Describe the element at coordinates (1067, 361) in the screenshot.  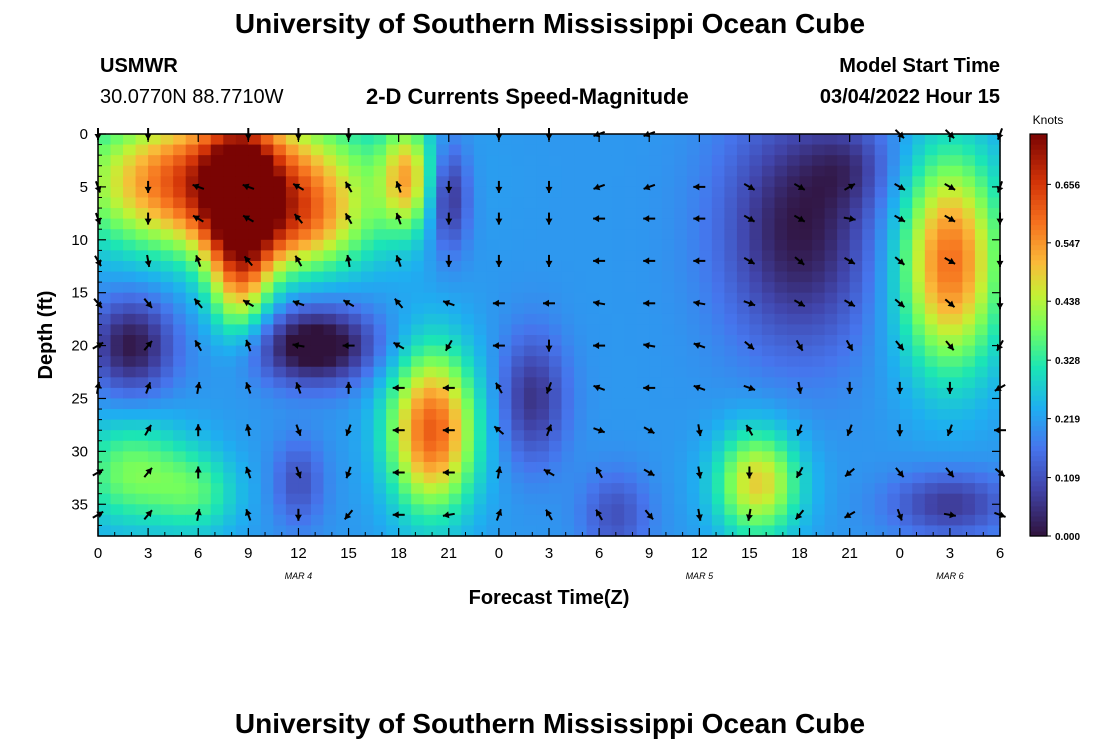
I see `colorbar-tick-label: 0.328` at that location.